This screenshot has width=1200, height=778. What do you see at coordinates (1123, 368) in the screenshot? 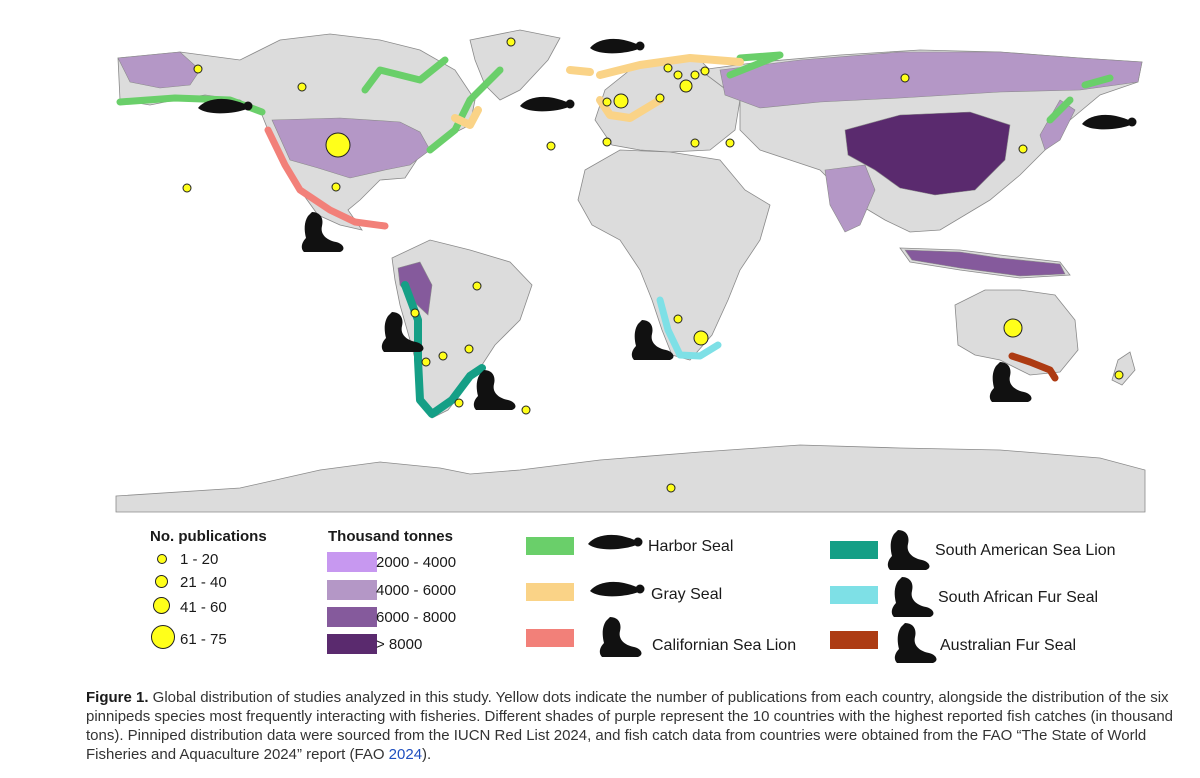
I see `new-zealand-landmass` at bounding box center [1123, 368].